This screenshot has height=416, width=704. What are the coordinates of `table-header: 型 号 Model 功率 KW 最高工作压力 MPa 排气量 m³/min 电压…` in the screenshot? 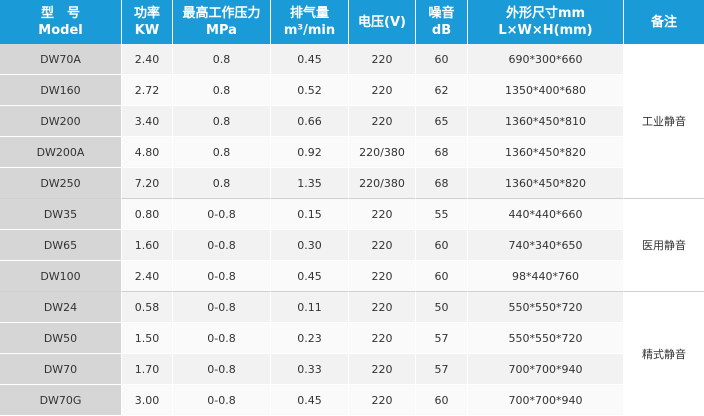 It's located at (352, 22).